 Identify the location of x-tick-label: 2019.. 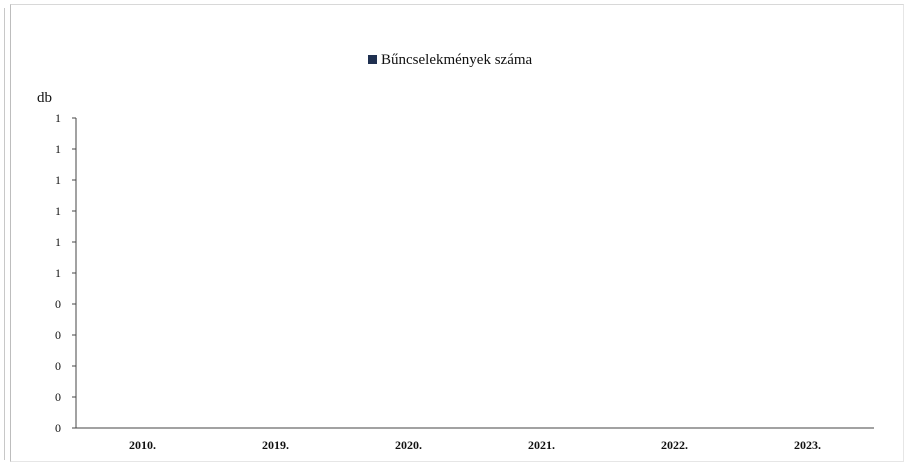
(275, 445).